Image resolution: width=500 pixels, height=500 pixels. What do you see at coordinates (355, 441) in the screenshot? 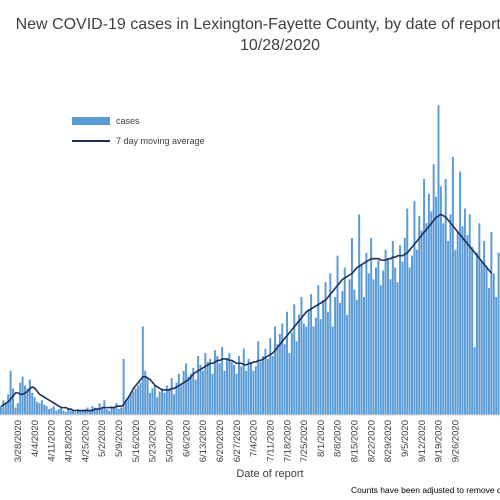
I see `x-tick-label: 8/15/2020` at bounding box center [355, 441].